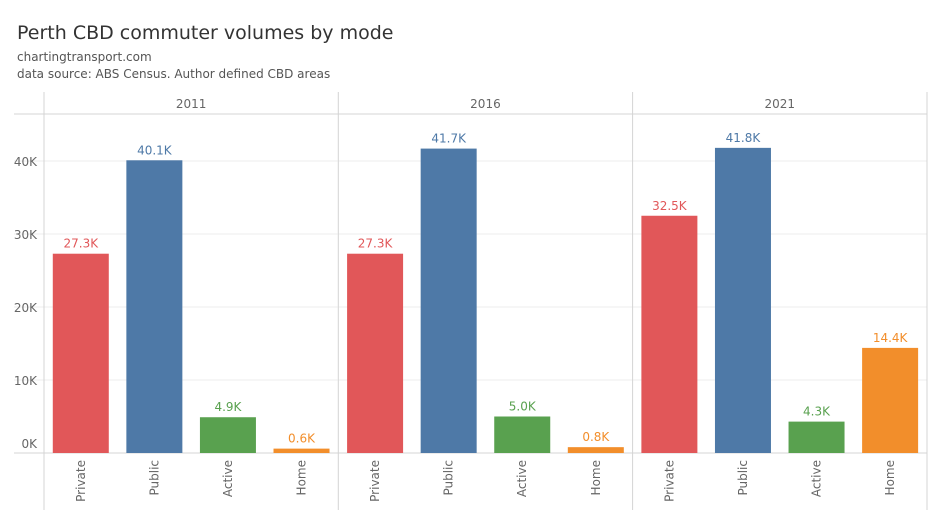 Image resolution: width=940 pixels, height=523 pixels. What do you see at coordinates (228, 407) in the screenshot?
I see `data-label: 4.9K` at bounding box center [228, 407].